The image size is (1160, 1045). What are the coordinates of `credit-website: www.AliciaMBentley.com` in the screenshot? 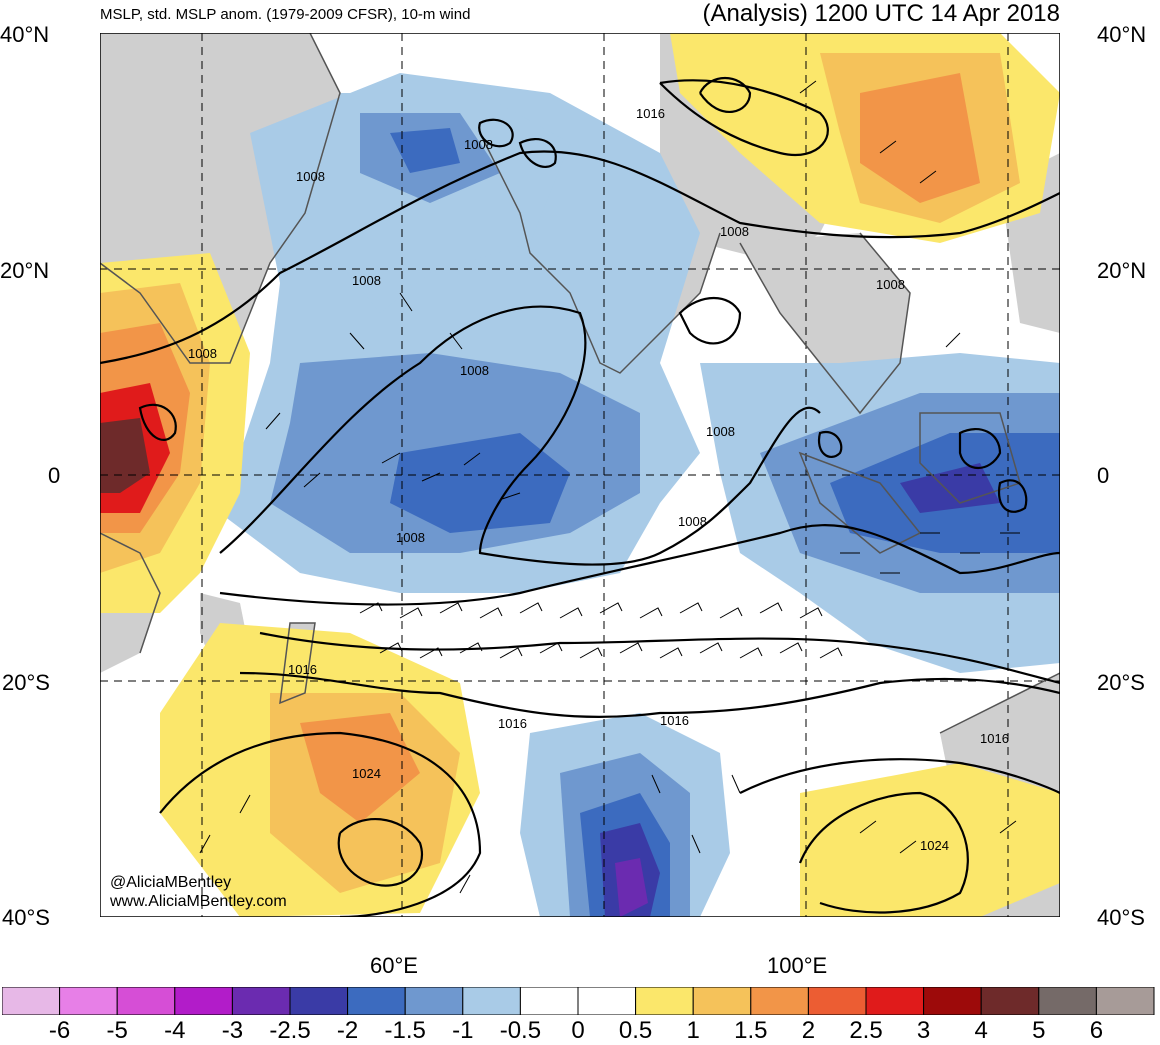 It's located at (198, 901).